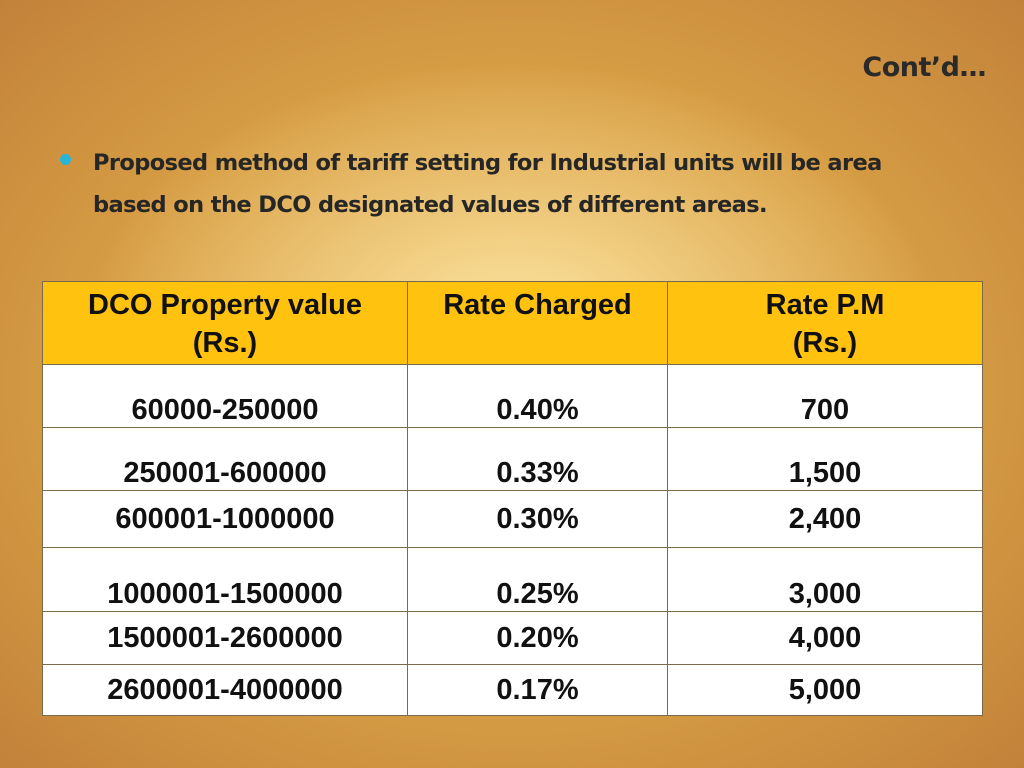 This screenshot has width=1024, height=768. Describe the element at coordinates (825, 323) in the screenshot. I see `header-rate-pm: Rate P.M (Rs.)` at that location.